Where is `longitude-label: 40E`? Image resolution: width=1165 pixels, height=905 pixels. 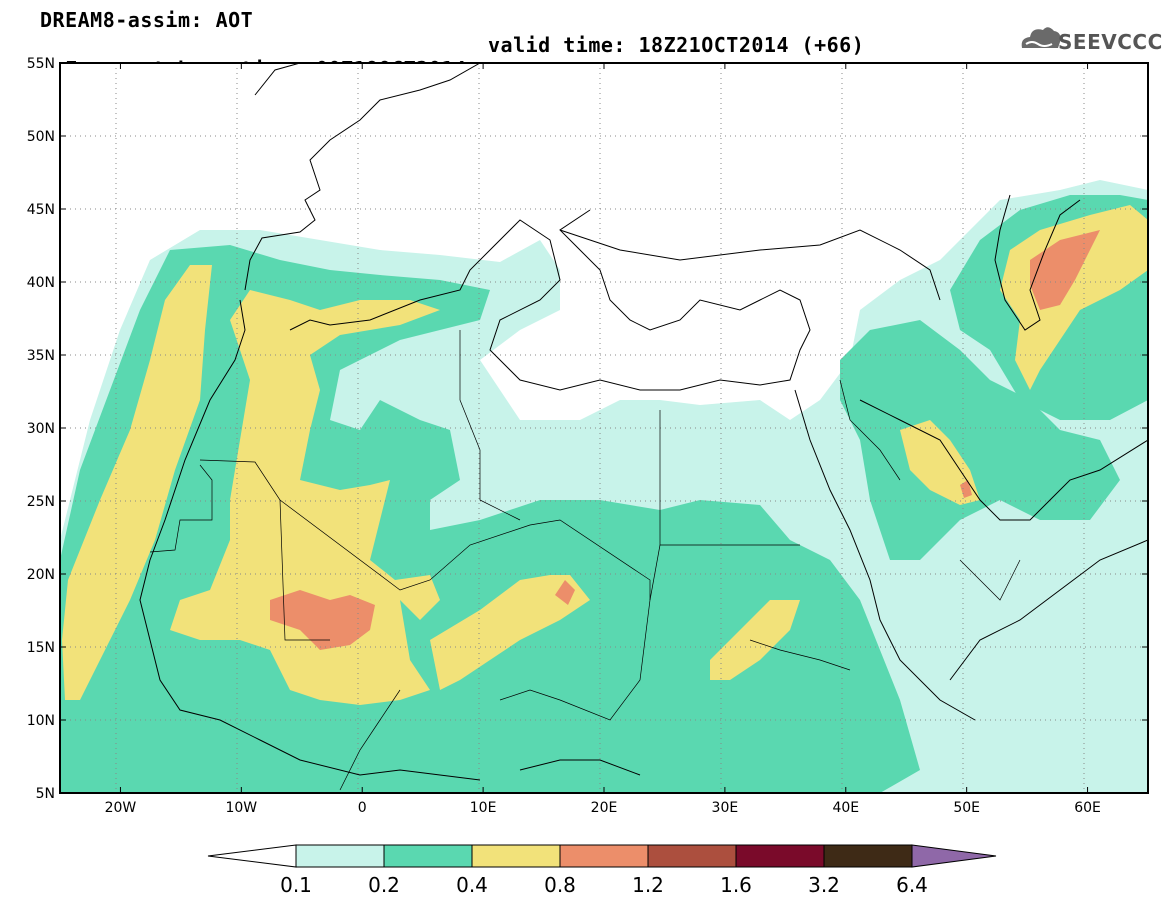 longitude-label: 40E is located at coordinates (845, 808).